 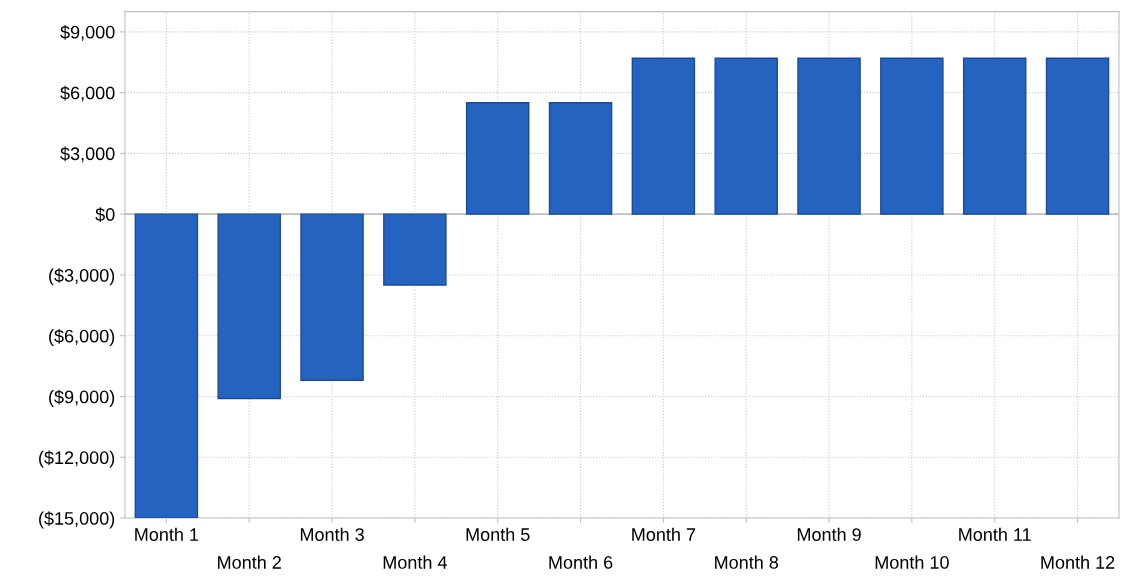 I want to click on x-tick-label: Month 10, so click(x=912, y=562).